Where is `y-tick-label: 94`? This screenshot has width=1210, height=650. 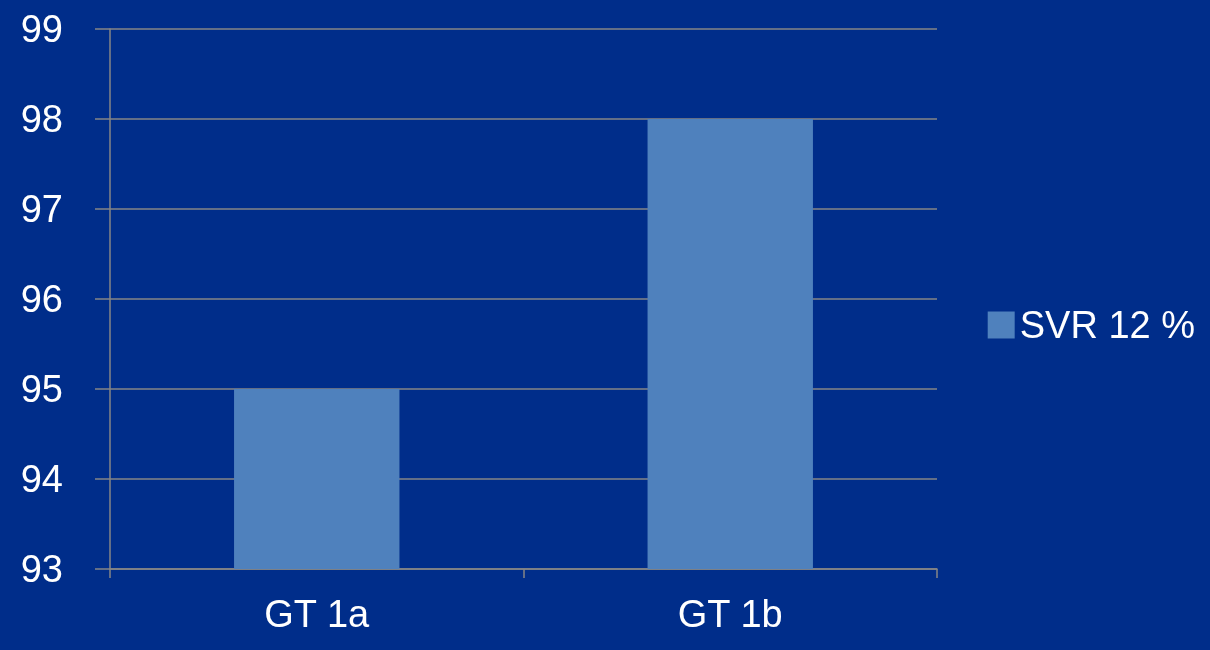
y-tick-label: 94 is located at coordinates (41, 479).